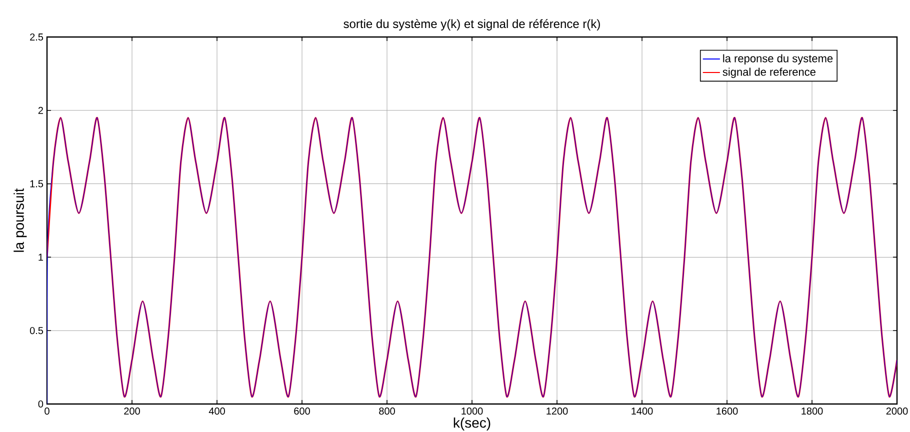 Image resolution: width=910 pixels, height=432 pixels. I want to click on y-tick-label: 1.5, so click(37, 184).